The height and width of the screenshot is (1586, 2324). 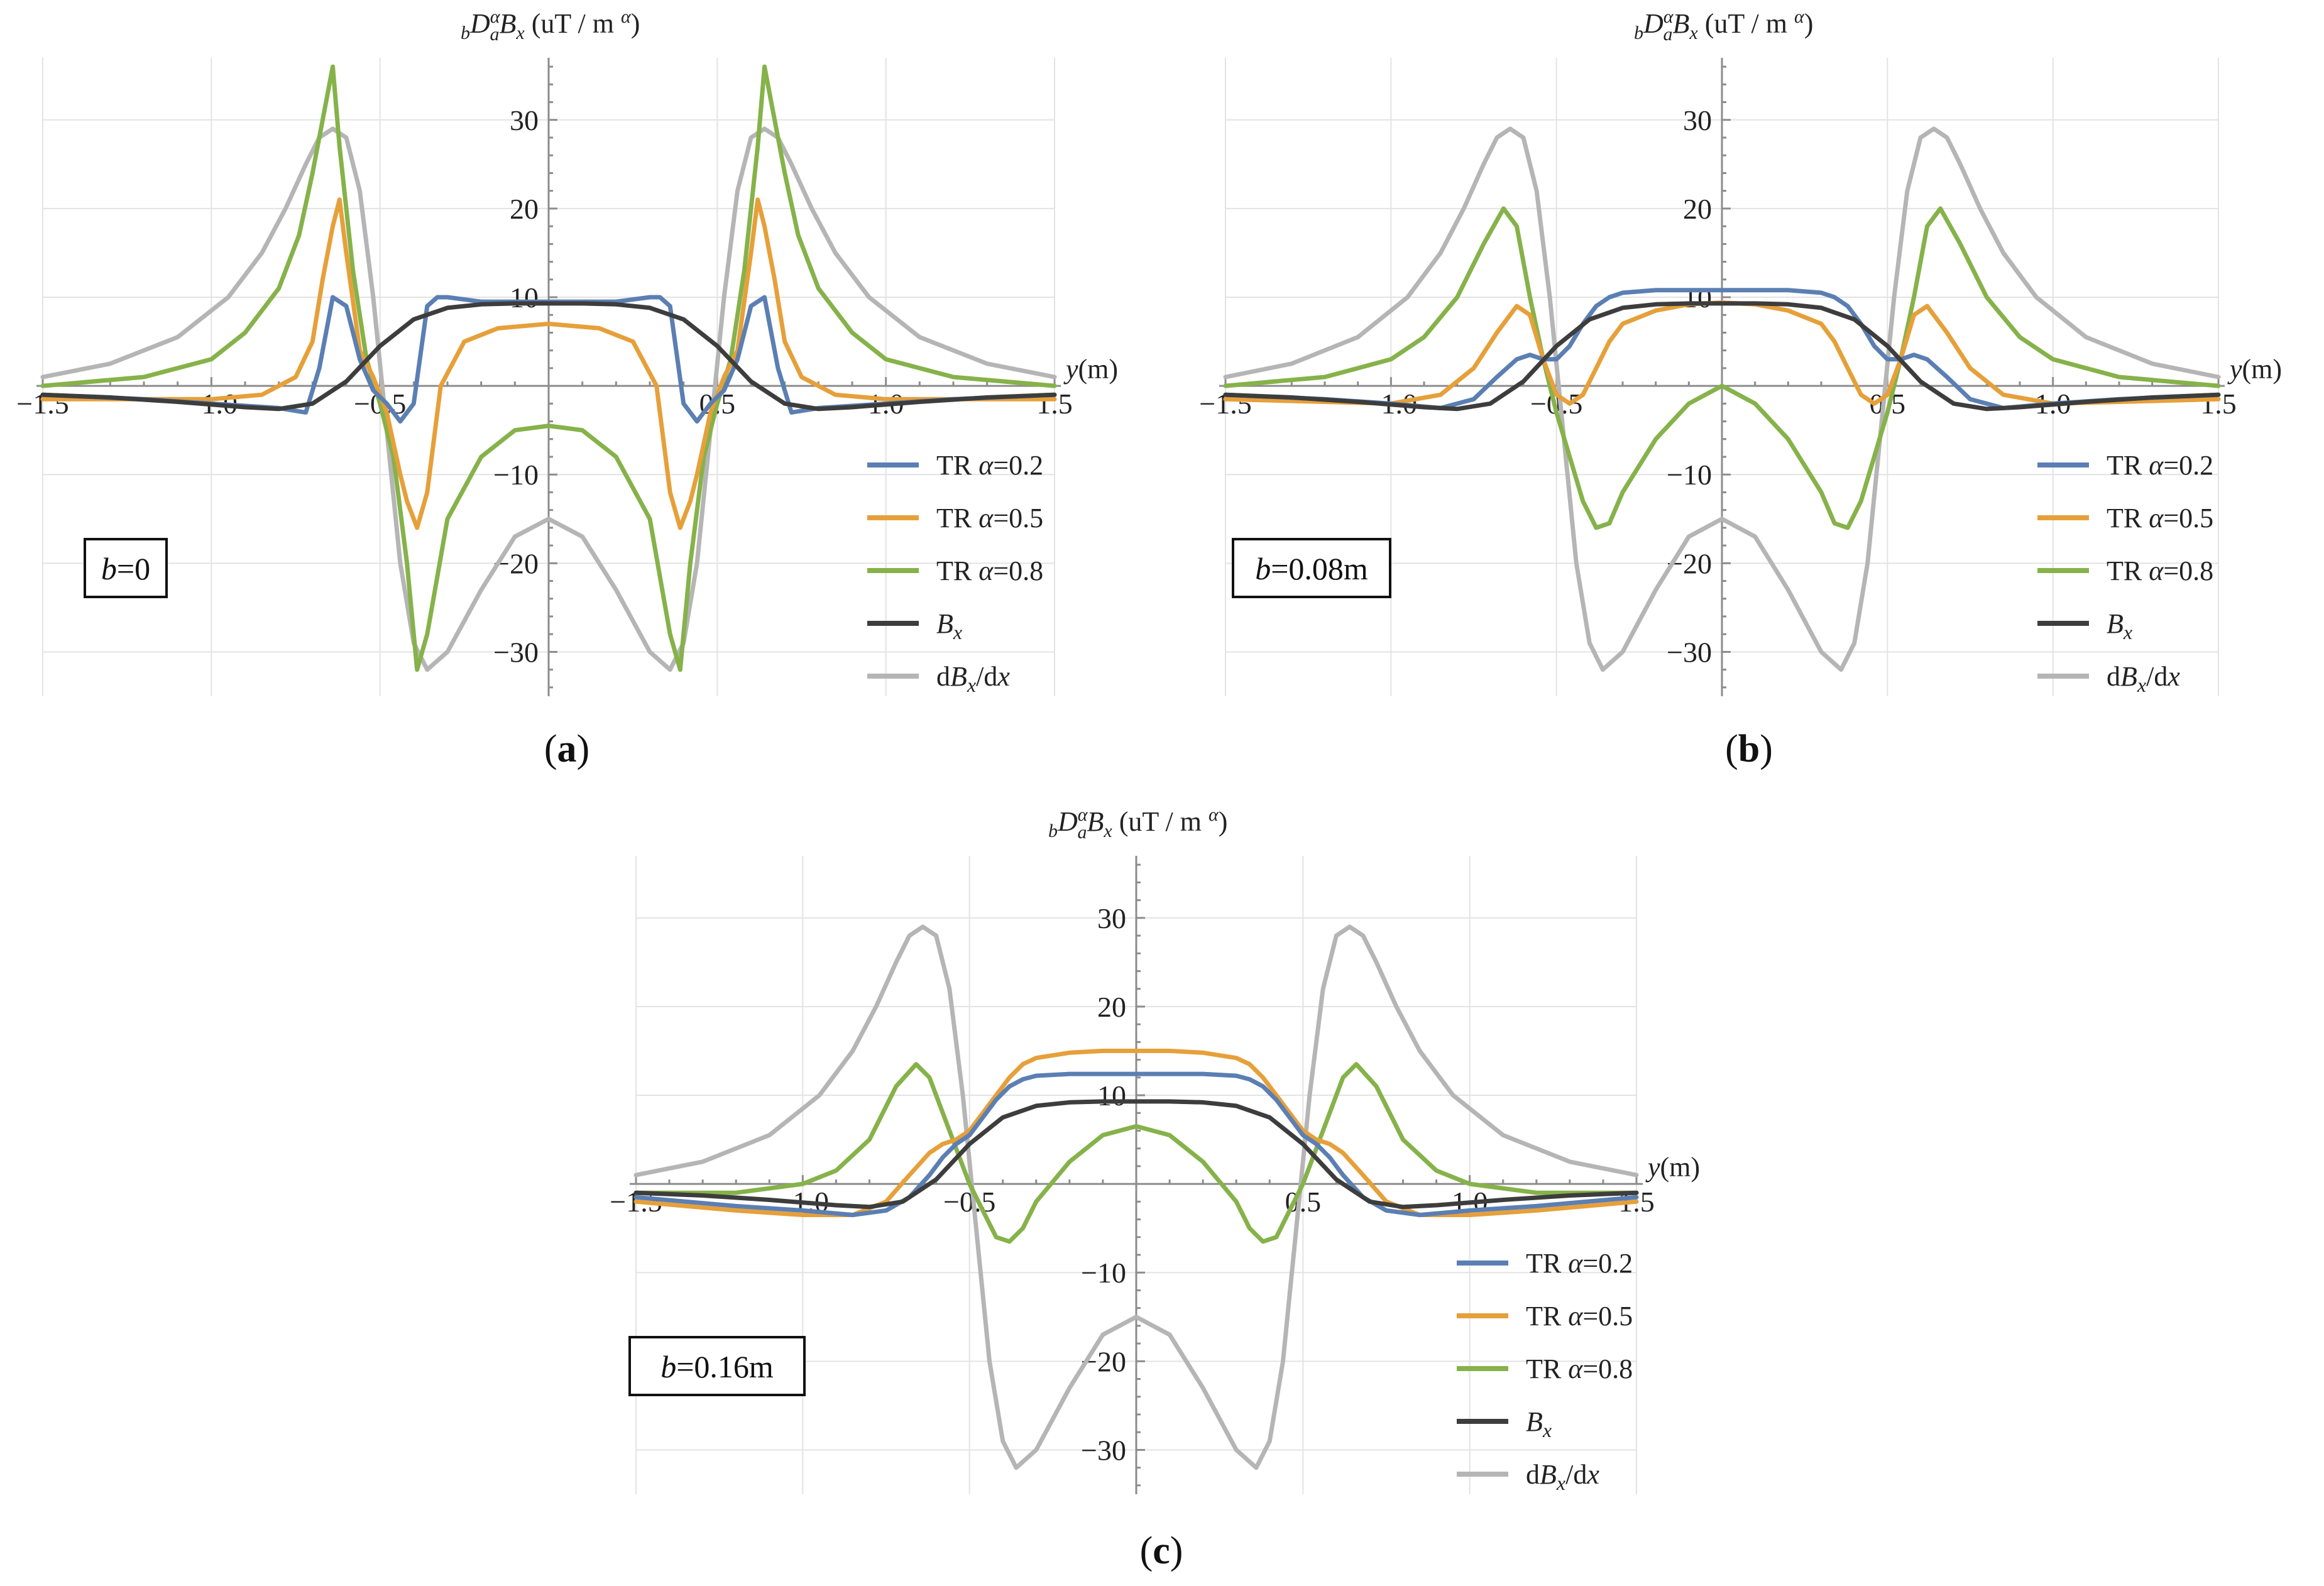 I want to click on y-tick-label: −20, so click(x=516, y=563).